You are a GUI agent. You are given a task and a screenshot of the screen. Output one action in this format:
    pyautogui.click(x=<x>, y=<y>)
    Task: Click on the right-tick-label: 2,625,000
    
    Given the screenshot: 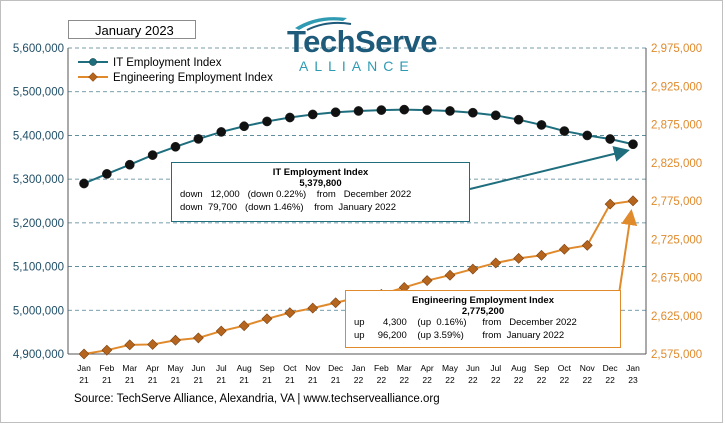 What is the action you would take?
    pyautogui.click(x=676, y=317)
    